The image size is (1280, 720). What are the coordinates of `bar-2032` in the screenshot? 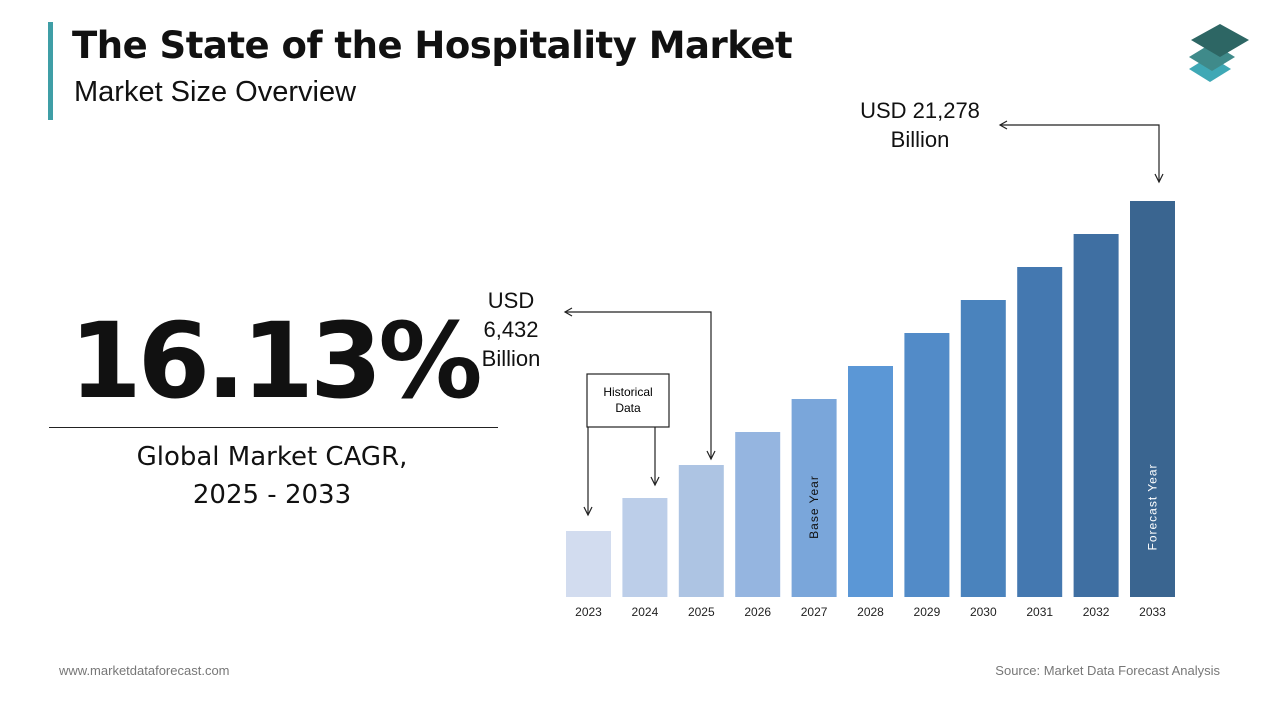 It's located at (1096, 415).